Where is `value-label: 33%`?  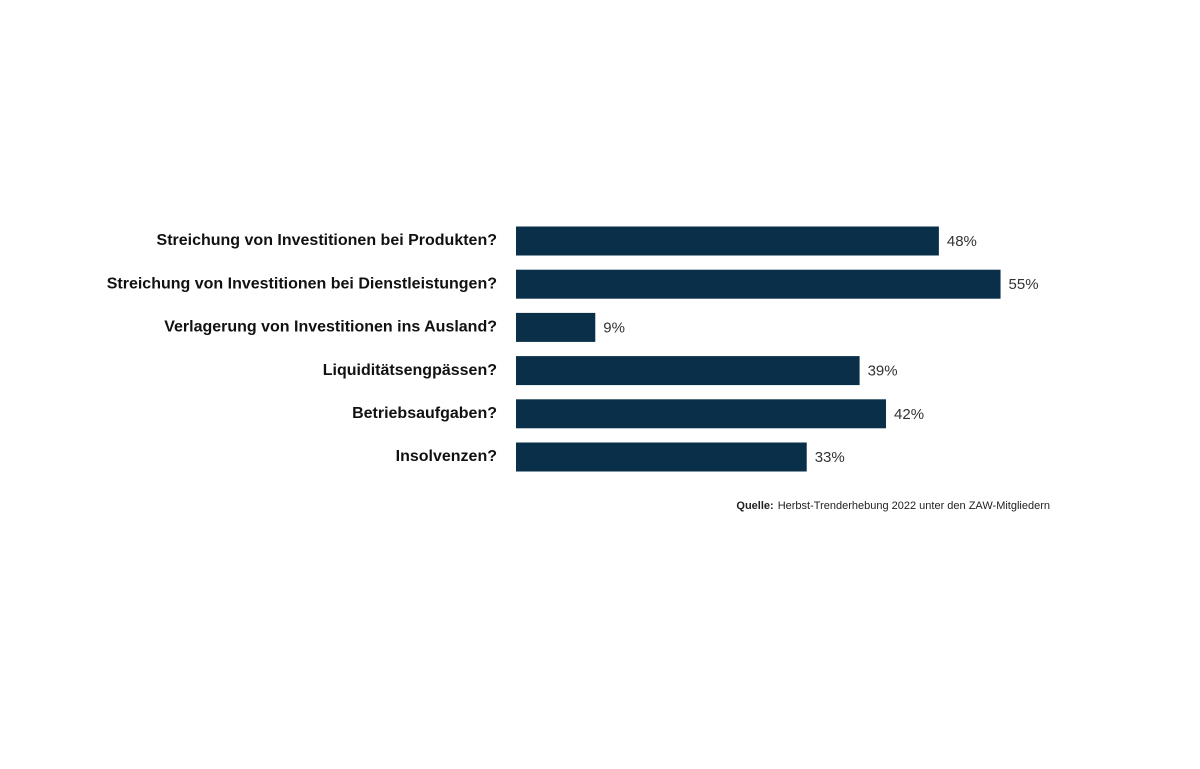 value-label: 33% is located at coordinates (830, 457).